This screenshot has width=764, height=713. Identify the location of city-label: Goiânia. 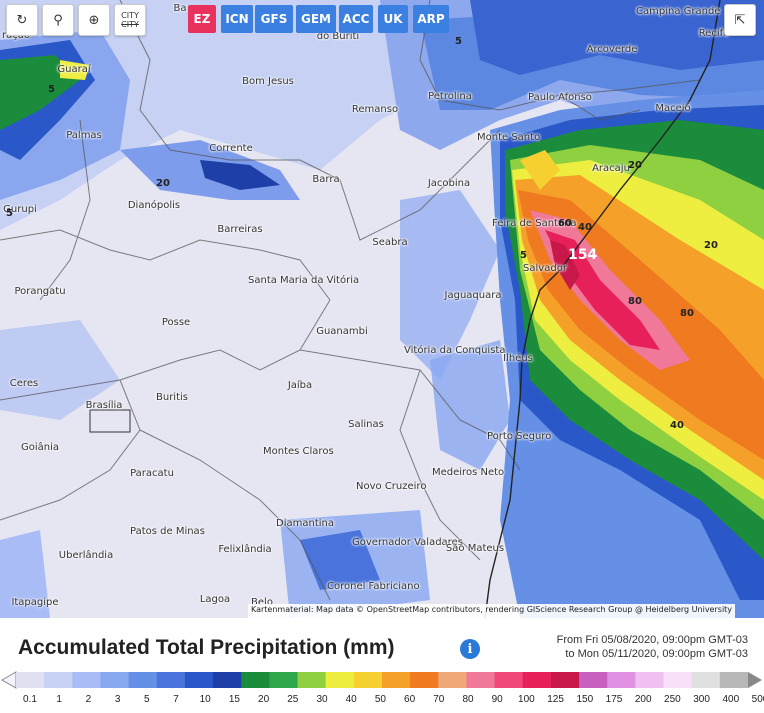
(40, 447).